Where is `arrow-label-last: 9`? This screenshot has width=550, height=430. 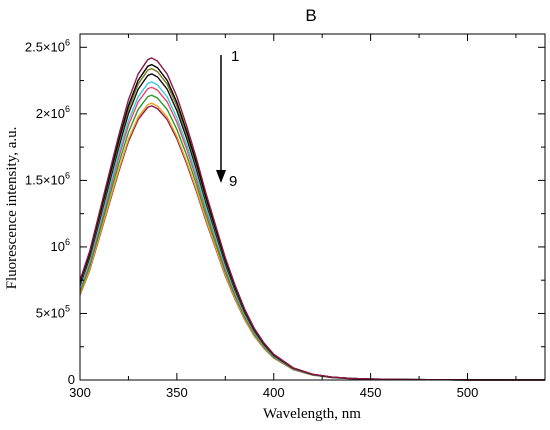 arrow-label-last: 9 is located at coordinates (233, 181).